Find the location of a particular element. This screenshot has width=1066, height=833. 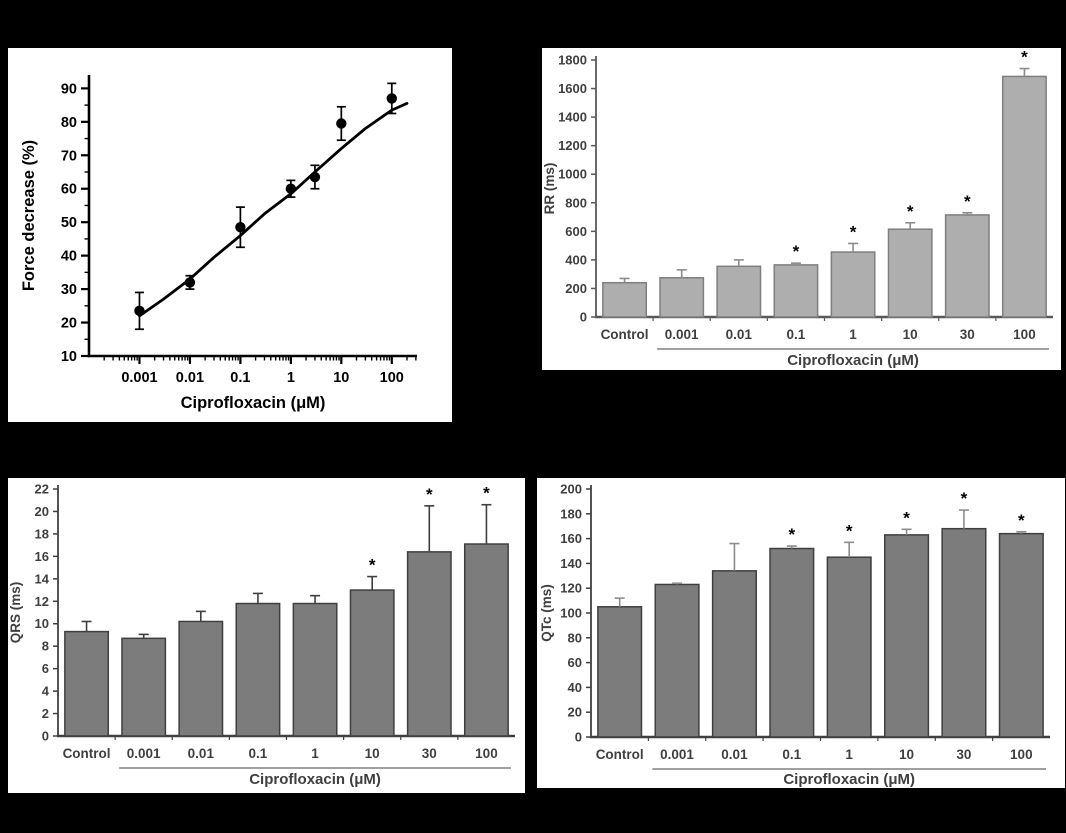

y-tick-label: 8 is located at coordinates (45, 646).